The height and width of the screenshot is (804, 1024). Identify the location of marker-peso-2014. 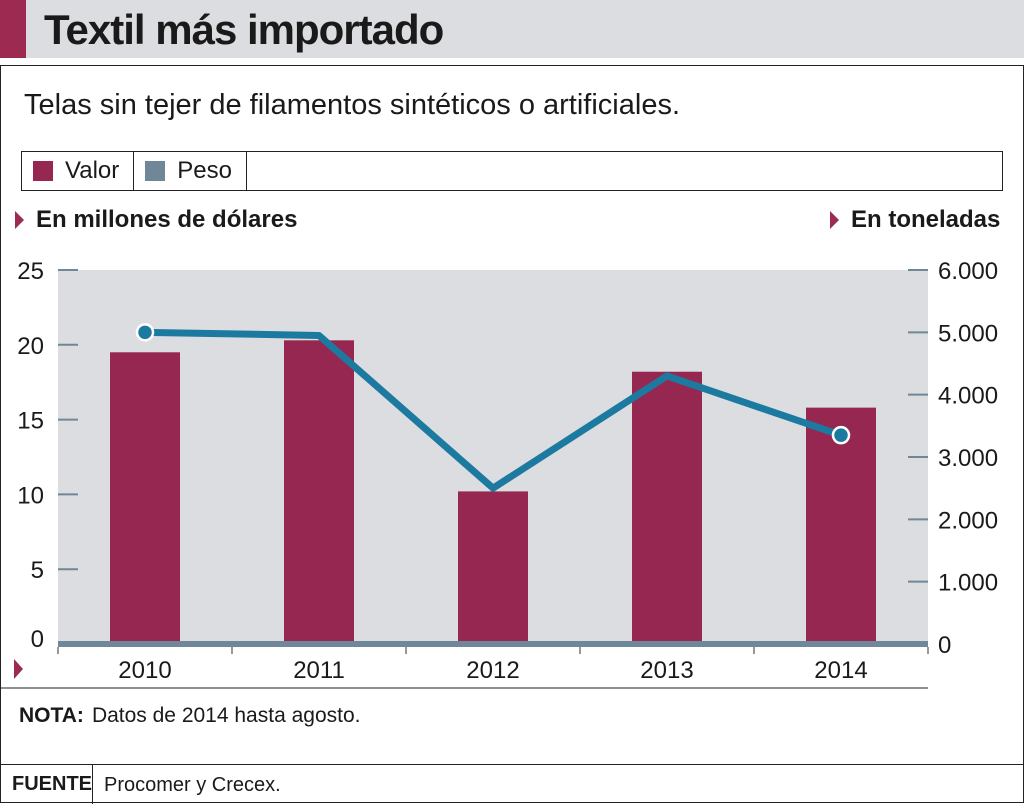
(841, 435).